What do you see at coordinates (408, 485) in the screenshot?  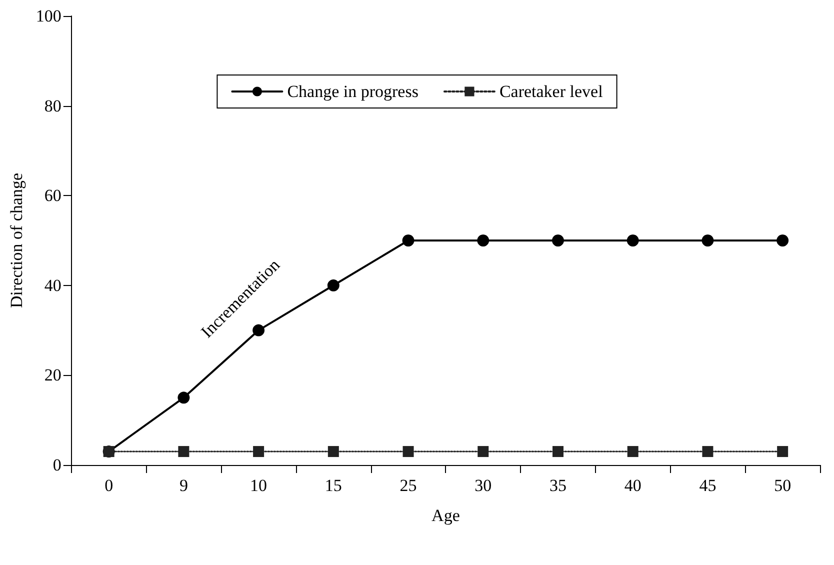 I see `x-tick-label: 25` at bounding box center [408, 485].